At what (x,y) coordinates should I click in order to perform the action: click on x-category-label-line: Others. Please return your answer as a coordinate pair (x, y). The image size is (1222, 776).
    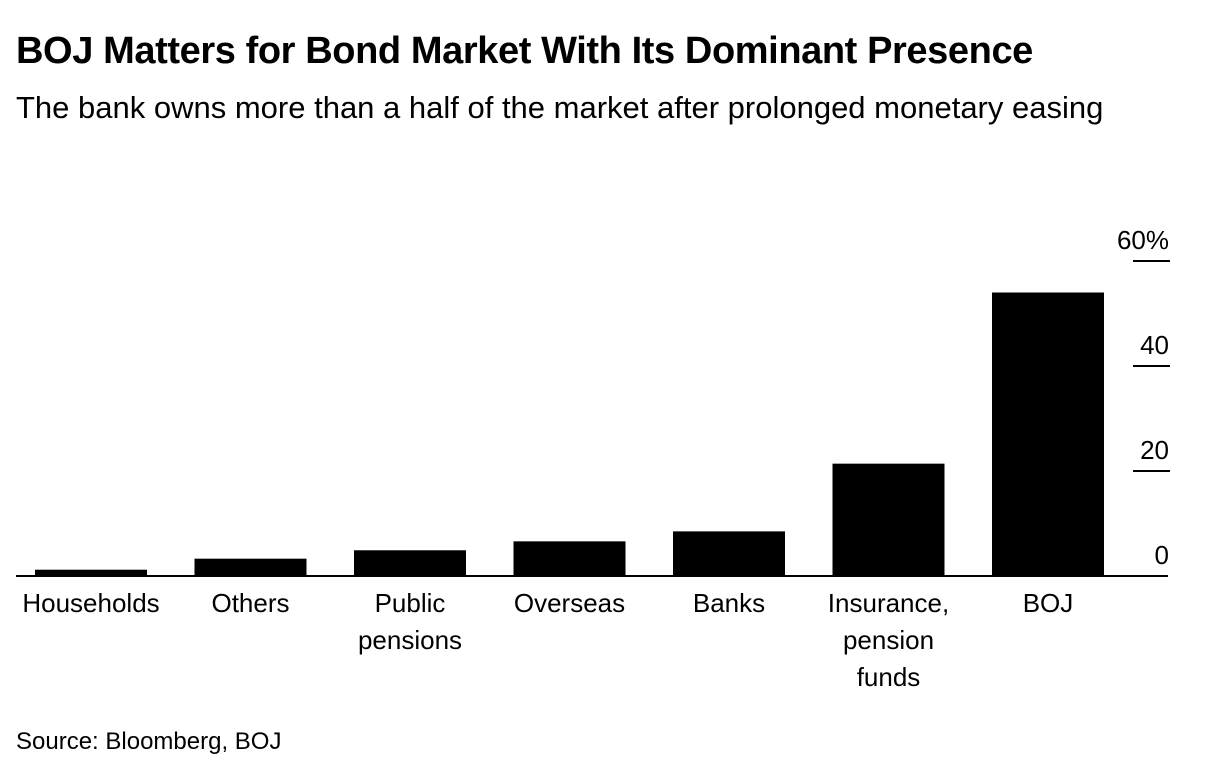
    Looking at the image, I should click on (250, 603).